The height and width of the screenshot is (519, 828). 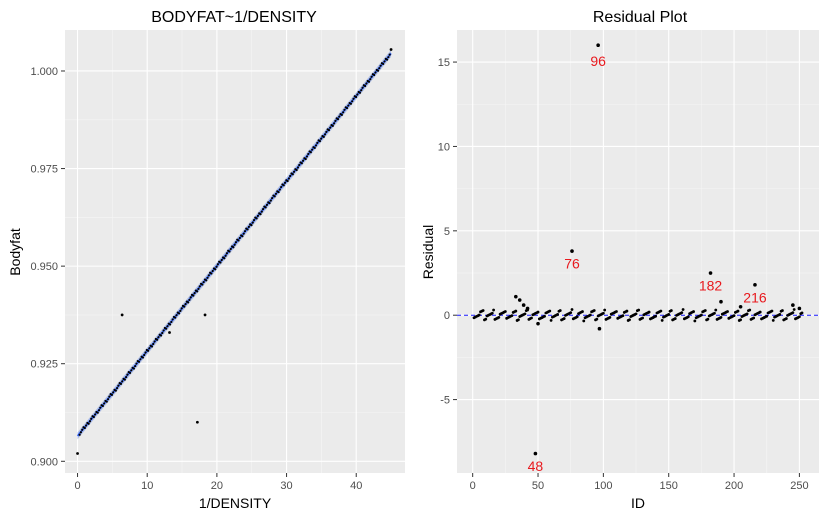 I want to click on y-tick-label: 1.000, so click(x=44, y=72).